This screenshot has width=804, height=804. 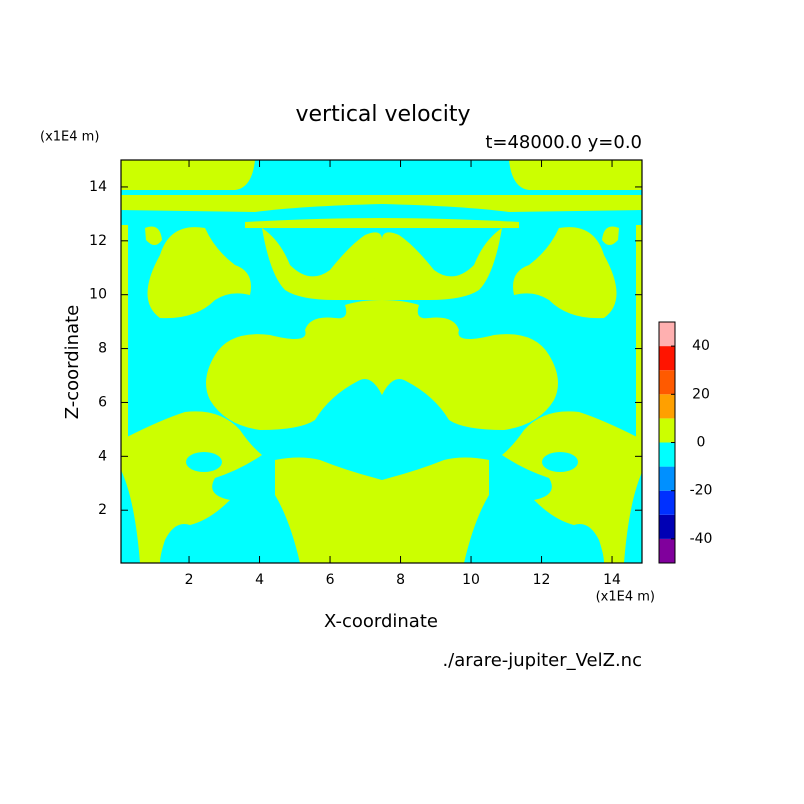 What do you see at coordinates (701, 443) in the screenshot?
I see `colorbar-tick-label: 0` at bounding box center [701, 443].